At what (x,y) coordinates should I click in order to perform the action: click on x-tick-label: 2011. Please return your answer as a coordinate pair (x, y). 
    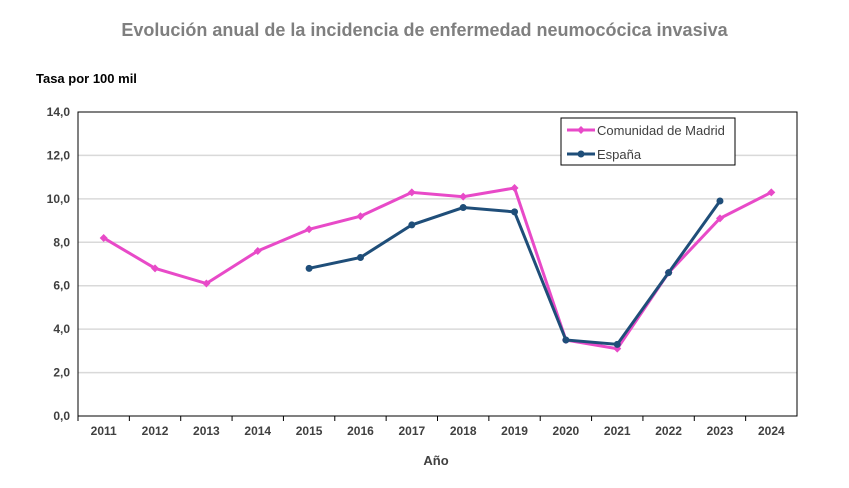
    Looking at the image, I should click on (104, 431).